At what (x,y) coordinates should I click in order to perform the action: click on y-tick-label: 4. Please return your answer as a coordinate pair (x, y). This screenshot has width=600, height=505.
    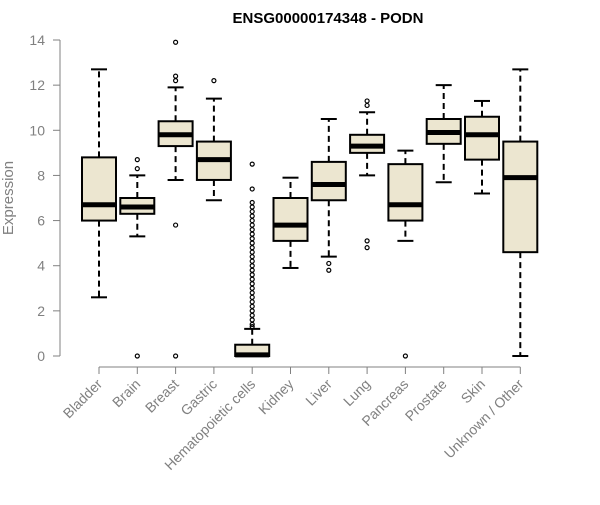
    Looking at the image, I should click on (41, 266).